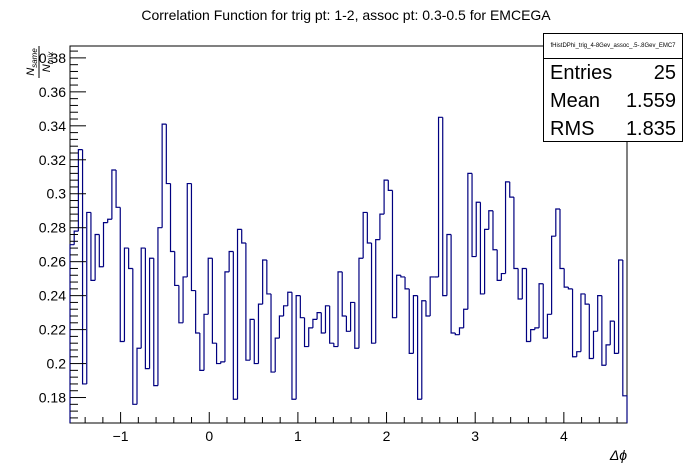  Describe the element at coordinates (57, 194) in the screenshot. I see `y-tick-label: 0.3` at that location.